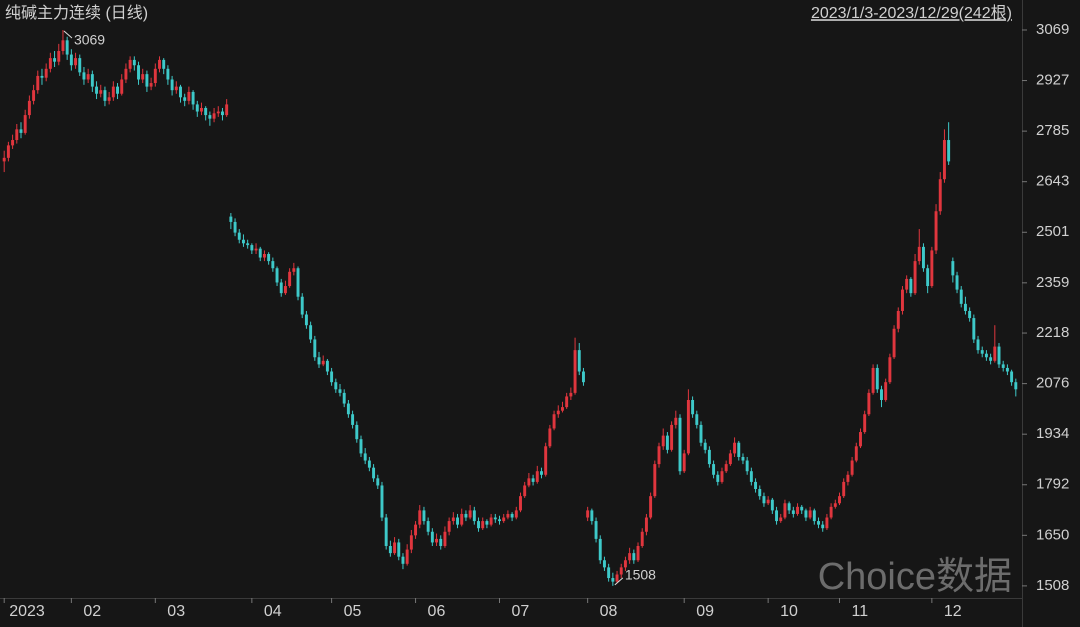  Describe the element at coordinates (92, 611) in the screenshot. I see `x-tick-label: 02` at that location.